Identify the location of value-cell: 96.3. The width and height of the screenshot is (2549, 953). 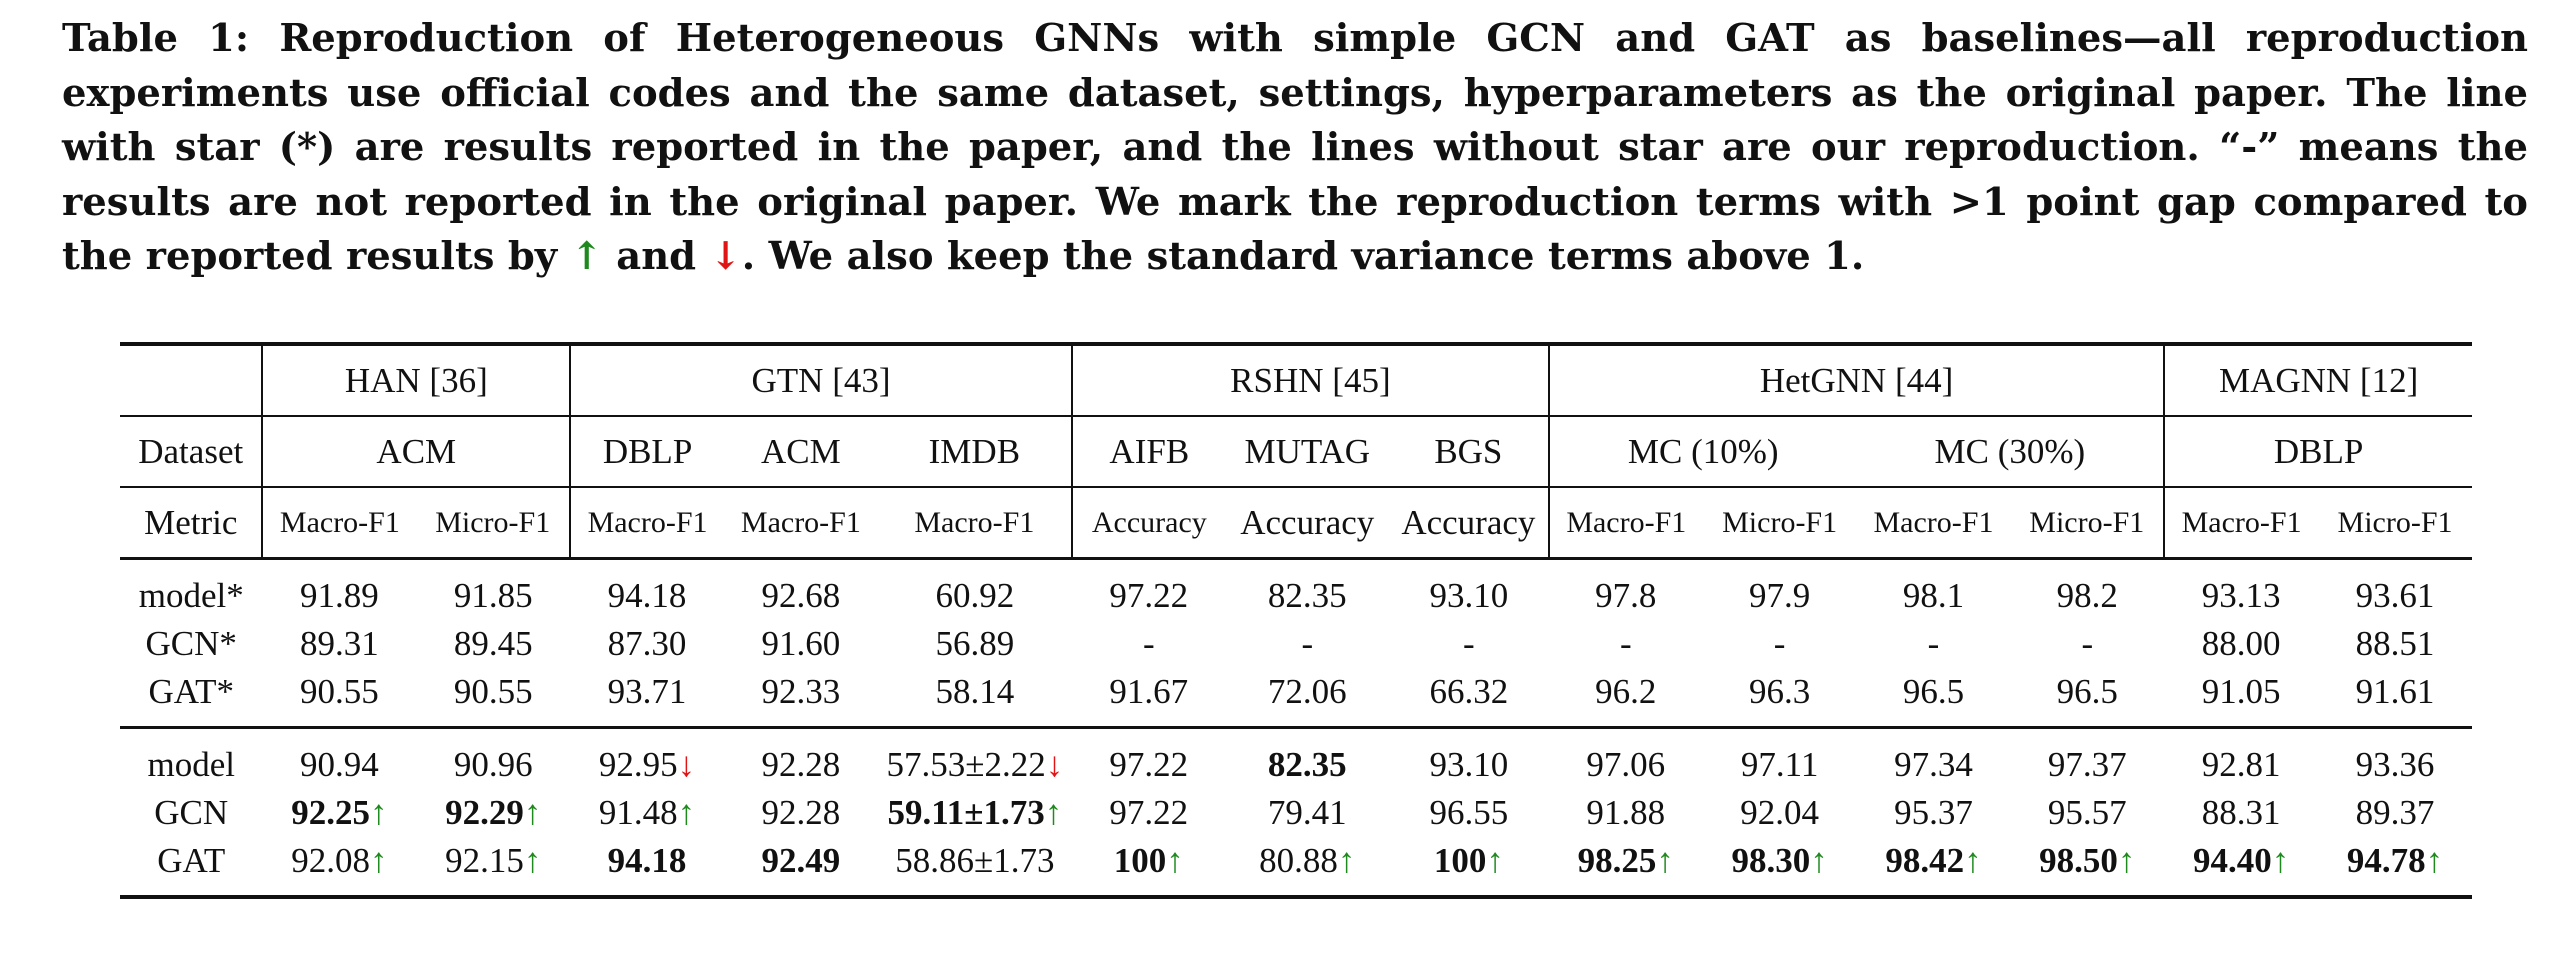
(1779, 698).